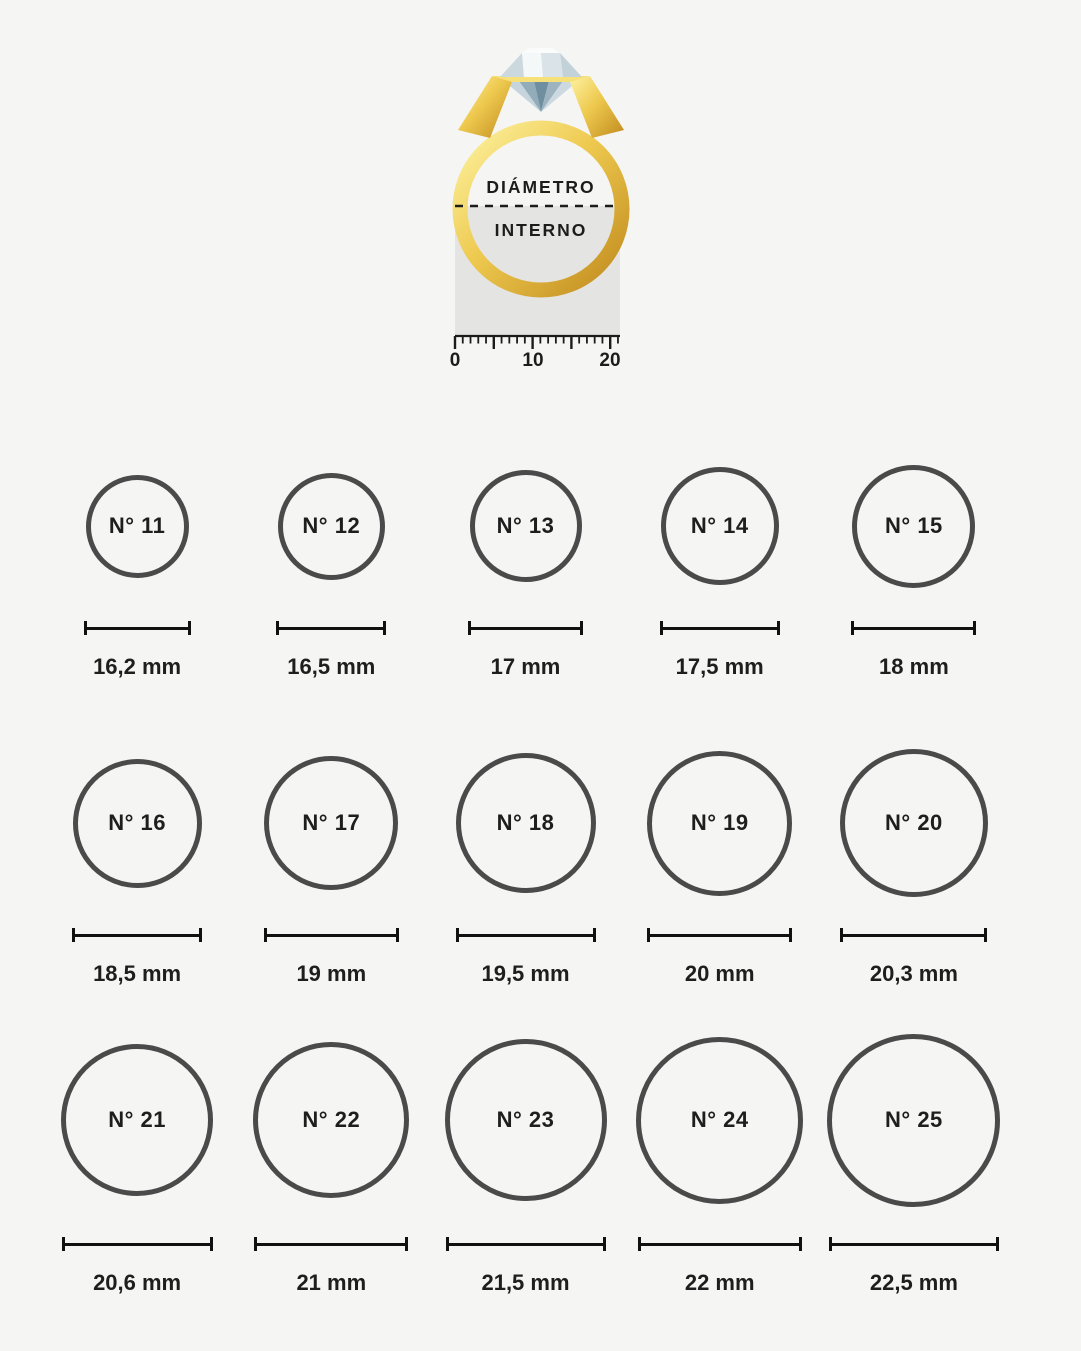 The image size is (1081, 1351). Describe the element at coordinates (540, 230) in the screenshot. I see `diameter-label-bottom: INTERNO` at that location.